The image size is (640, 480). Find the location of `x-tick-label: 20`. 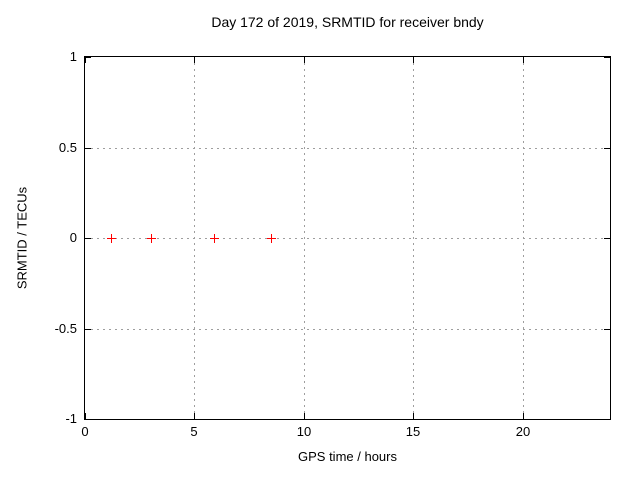

x-tick-label: 20 is located at coordinates (523, 431).